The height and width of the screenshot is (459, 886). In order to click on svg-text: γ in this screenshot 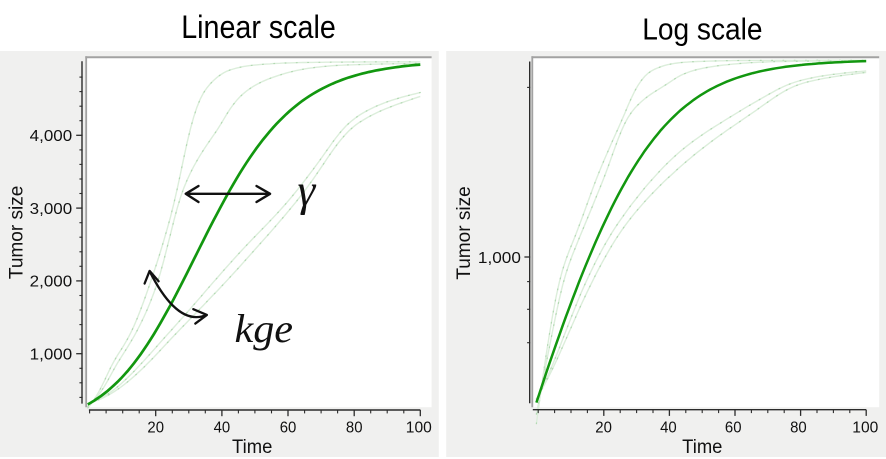, I will do `click(307, 191)`.